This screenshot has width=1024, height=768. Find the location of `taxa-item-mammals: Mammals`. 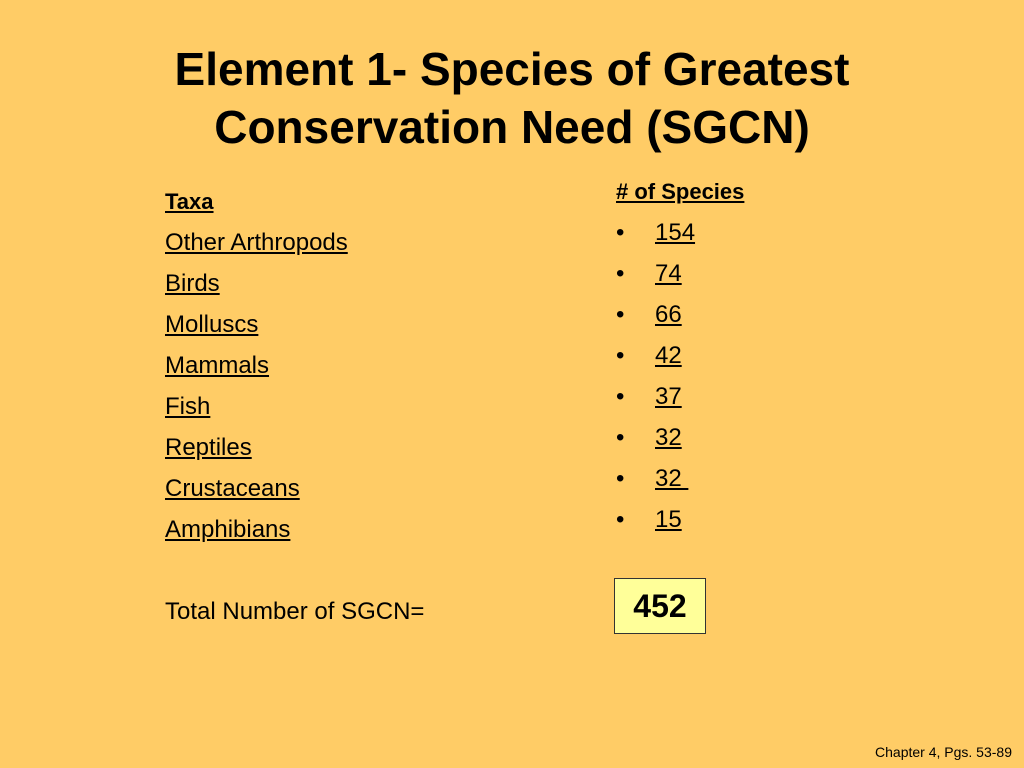

taxa-item-mammals: Mammals is located at coordinates (217, 365).